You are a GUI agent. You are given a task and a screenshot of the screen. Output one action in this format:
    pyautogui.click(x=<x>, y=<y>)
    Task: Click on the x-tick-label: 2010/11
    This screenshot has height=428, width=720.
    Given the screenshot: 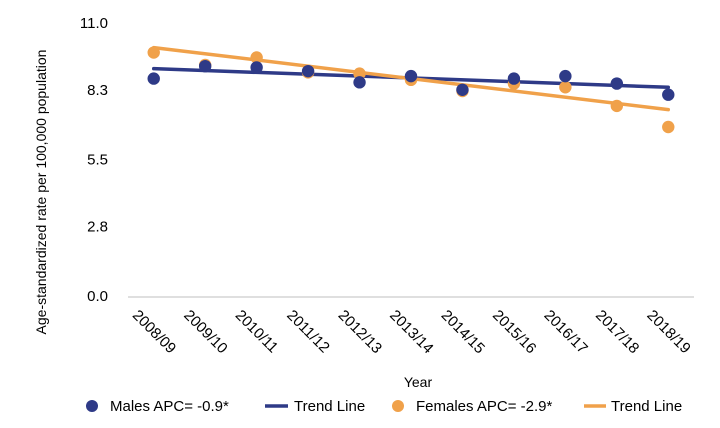 What is the action you would take?
    pyautogui.click(x=257, y=332)
    